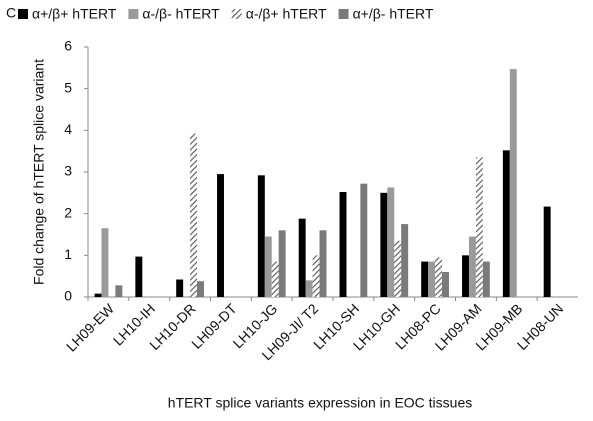 This screenshot has height=421, width=593. What do you see at coordinates (68, 254) in the screenshot?
I see `y-tick-label: 1` at bounding box center [68, 254].